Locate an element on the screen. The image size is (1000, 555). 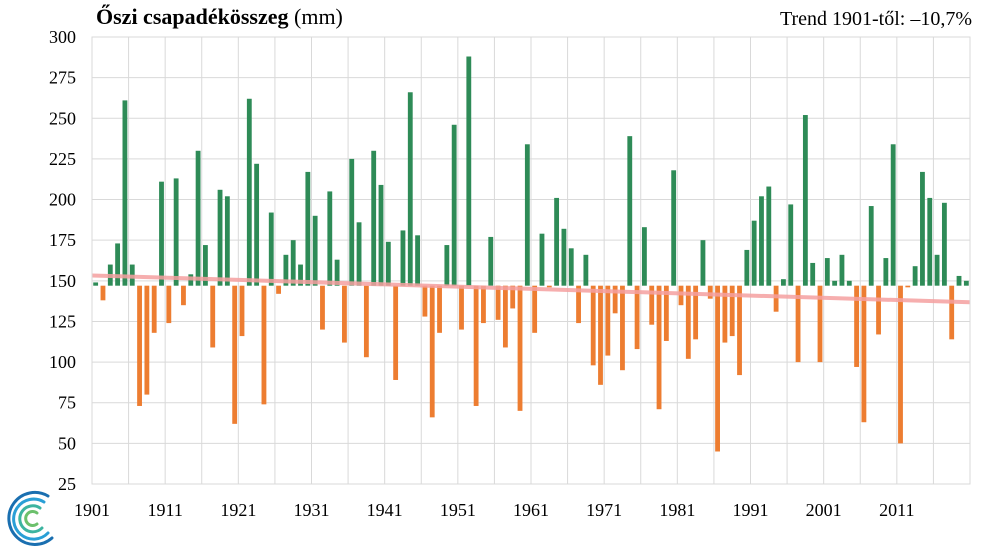
x-tick-label: 2011 is located at coordinates (896, 510).